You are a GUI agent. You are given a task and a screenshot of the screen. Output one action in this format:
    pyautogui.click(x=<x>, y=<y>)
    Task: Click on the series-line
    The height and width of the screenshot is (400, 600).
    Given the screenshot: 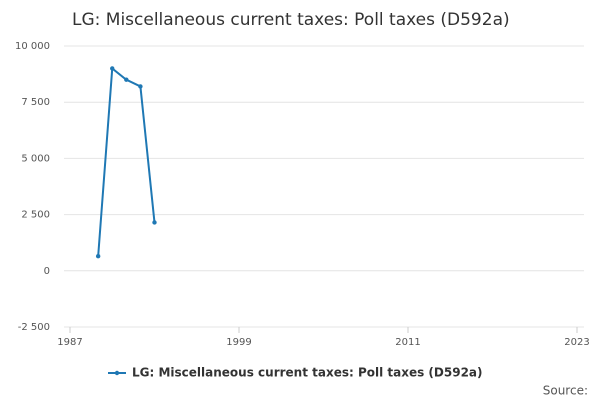 What is the action you would take?
    pyautogui.click(x=126, y=161)
    